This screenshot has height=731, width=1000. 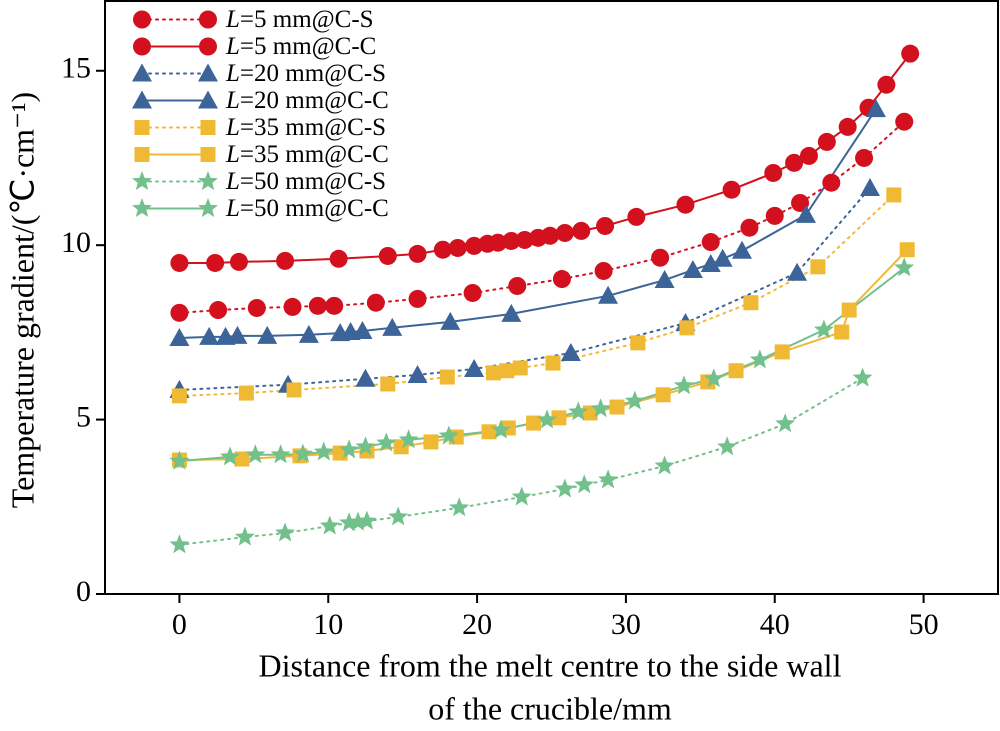 I want to click on y-axis-label: Temperature gradient/(℃·cm⁻¹), so click(x=22, y=300).